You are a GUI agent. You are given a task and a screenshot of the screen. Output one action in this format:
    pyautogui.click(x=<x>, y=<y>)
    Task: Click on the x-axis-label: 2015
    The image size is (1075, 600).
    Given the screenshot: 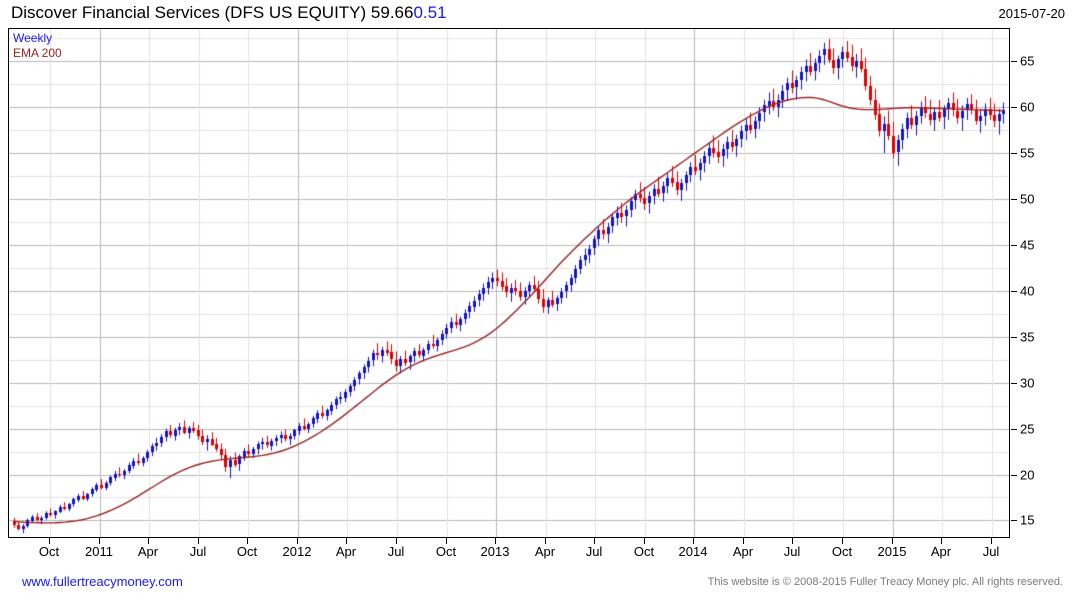 What is the action you would take?
    pyautogui.click(x=892, y=551)
    